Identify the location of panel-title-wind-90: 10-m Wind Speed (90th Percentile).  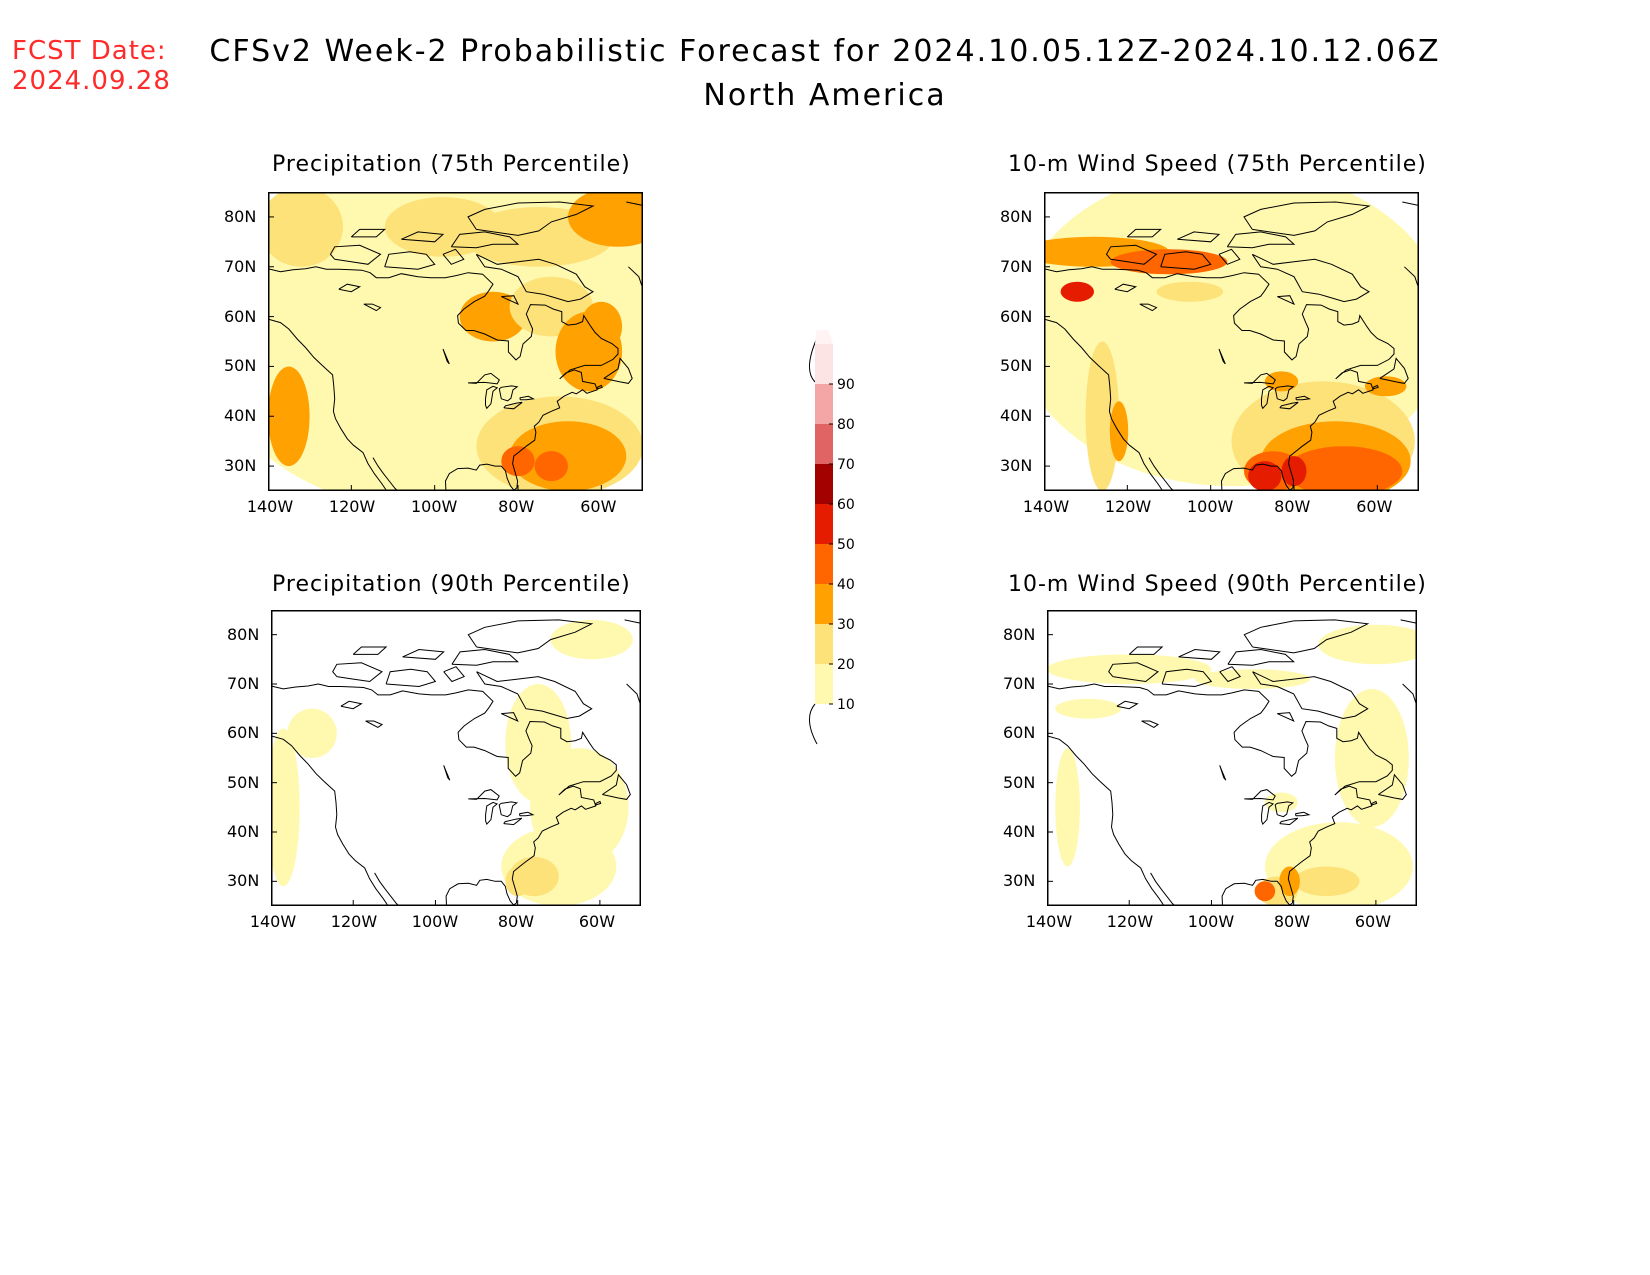
(1217, 584).